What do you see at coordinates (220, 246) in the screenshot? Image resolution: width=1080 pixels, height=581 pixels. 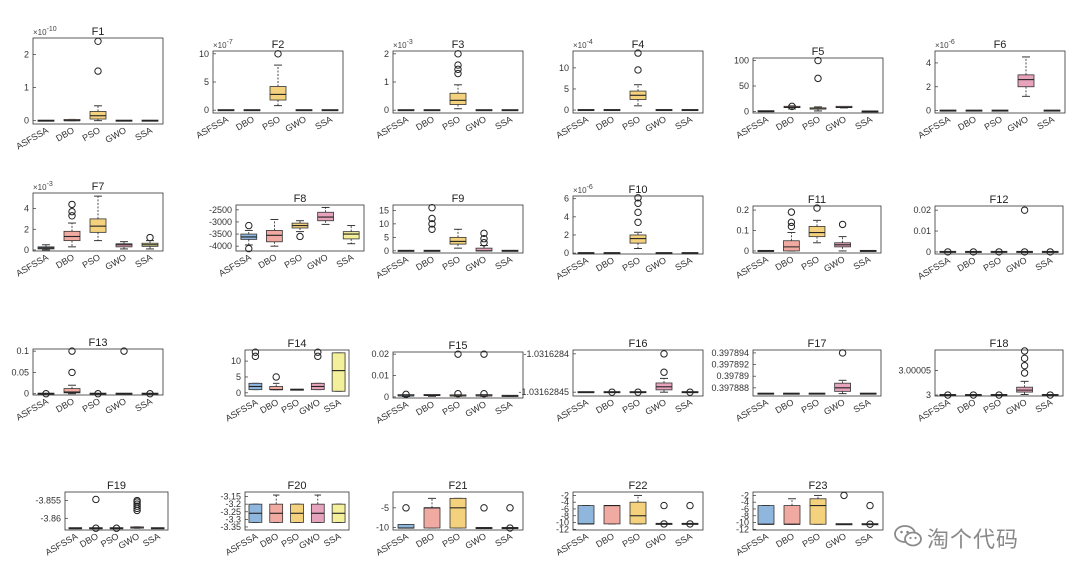 I see `y-tick-label: -4000` at bounding box center [220, 246].